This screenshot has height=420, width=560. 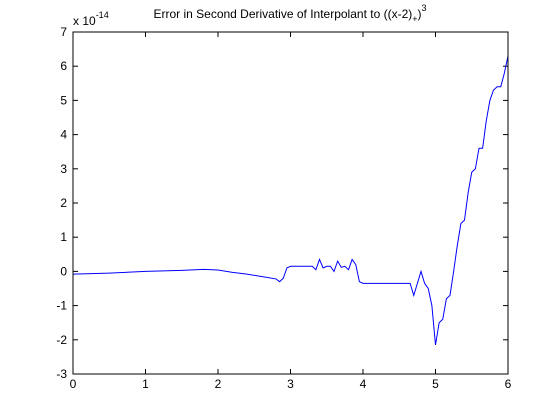 I want to click on exponent-label: x 10-14, so click(x=91, y=19).